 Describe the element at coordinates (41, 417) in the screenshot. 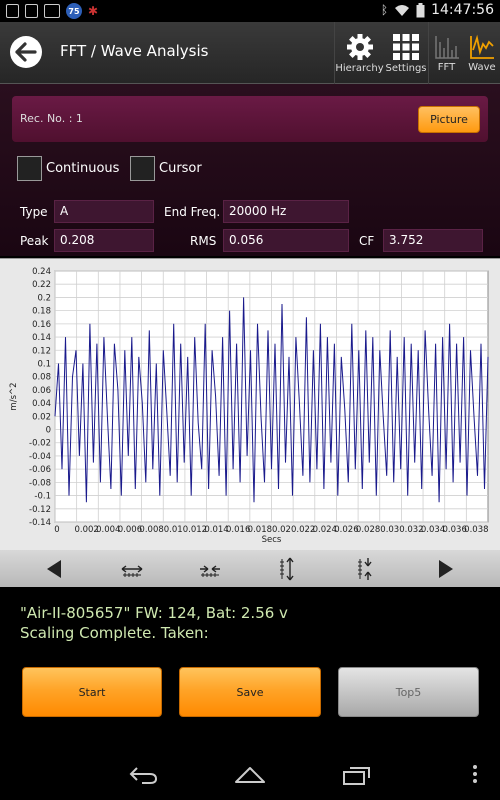

I see `y-tick-label: 0.02` at that location.